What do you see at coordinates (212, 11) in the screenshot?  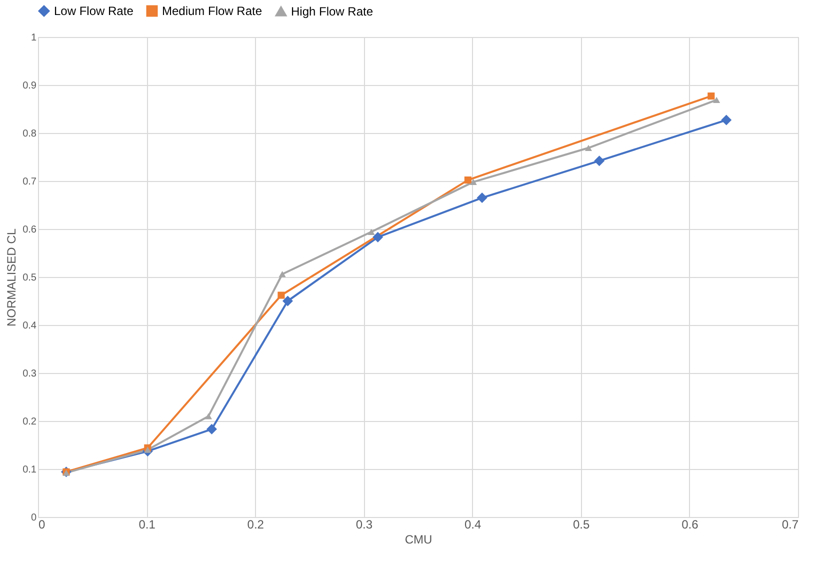 I see `legend-label: Medium Flow Rate` at bounding box center [212, 11].